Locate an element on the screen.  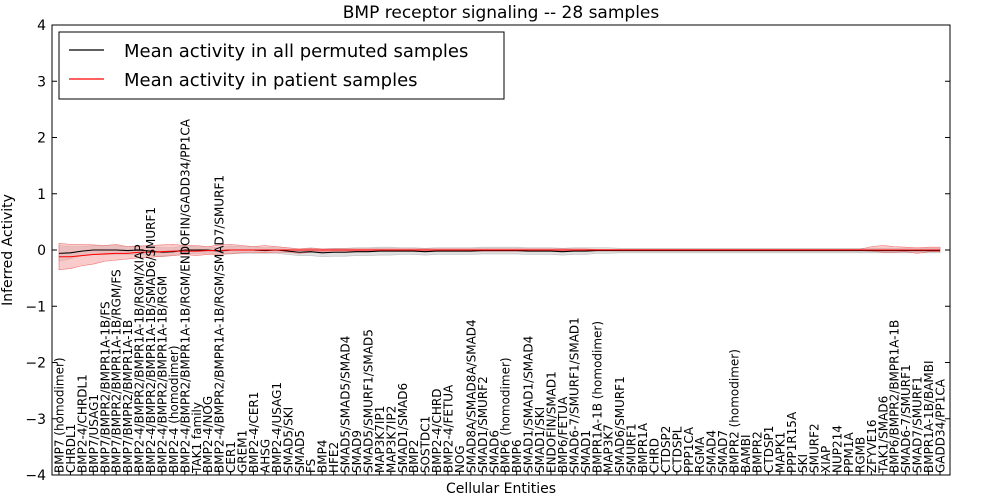
x-tick-label: SMAD5 is located at coordinates (300, 451).